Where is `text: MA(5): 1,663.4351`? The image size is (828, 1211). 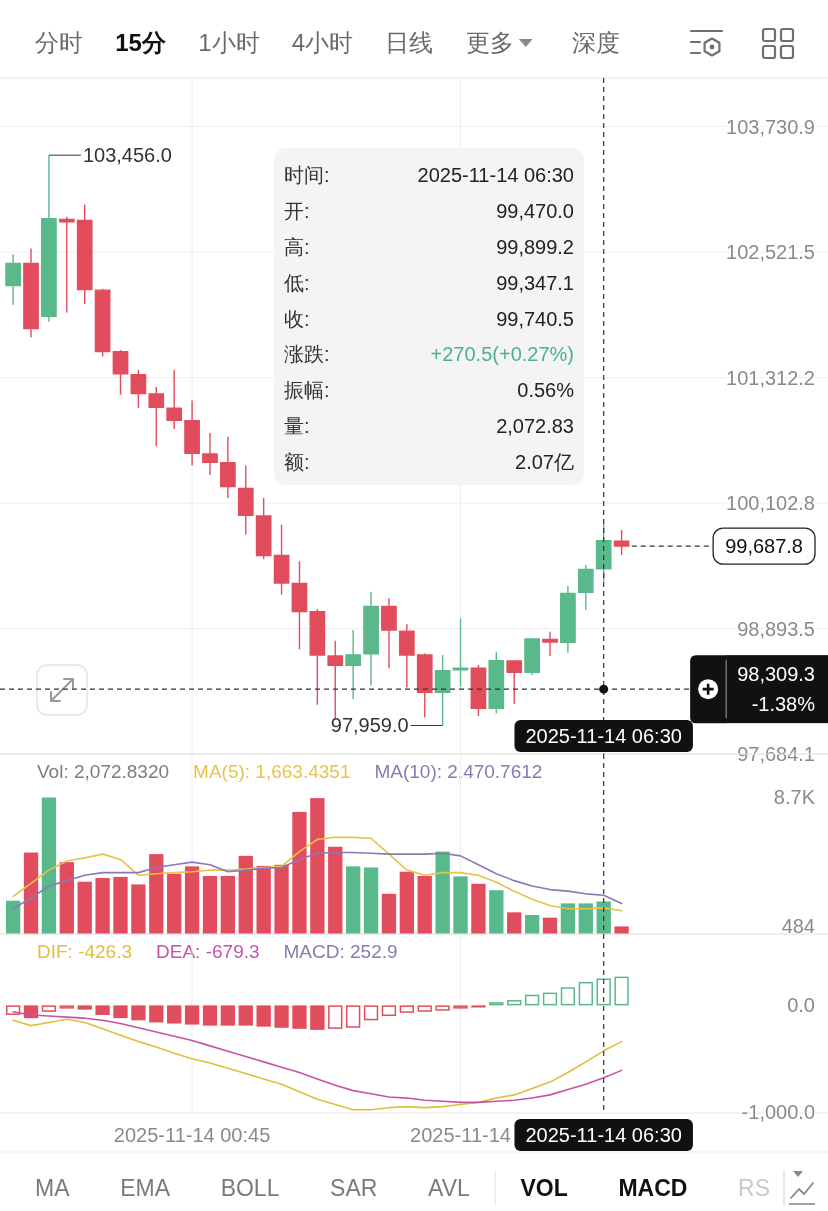 text: MA(5): 1,663.4351 is located at coordinates (272, 771).